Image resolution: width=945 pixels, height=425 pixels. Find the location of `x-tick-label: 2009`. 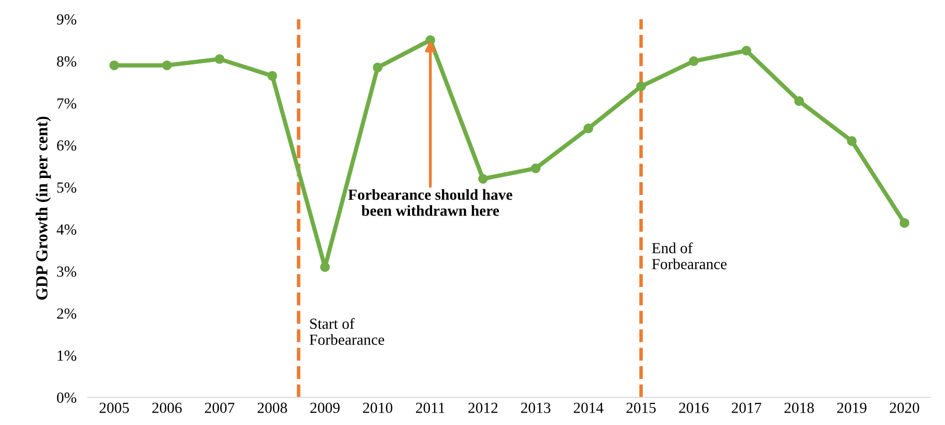

x-tick-label: 2009 is located at coordinates (325, 407).